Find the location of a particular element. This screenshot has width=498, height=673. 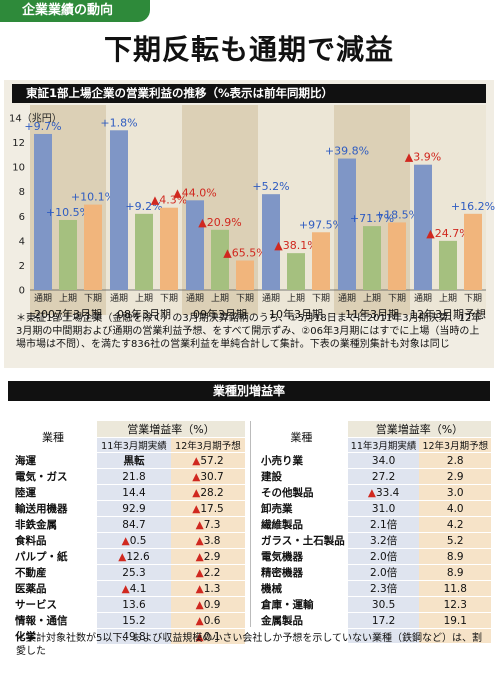

table-row: 電気機器 2.0倍 8.9 is located at coordinates (373, 556).